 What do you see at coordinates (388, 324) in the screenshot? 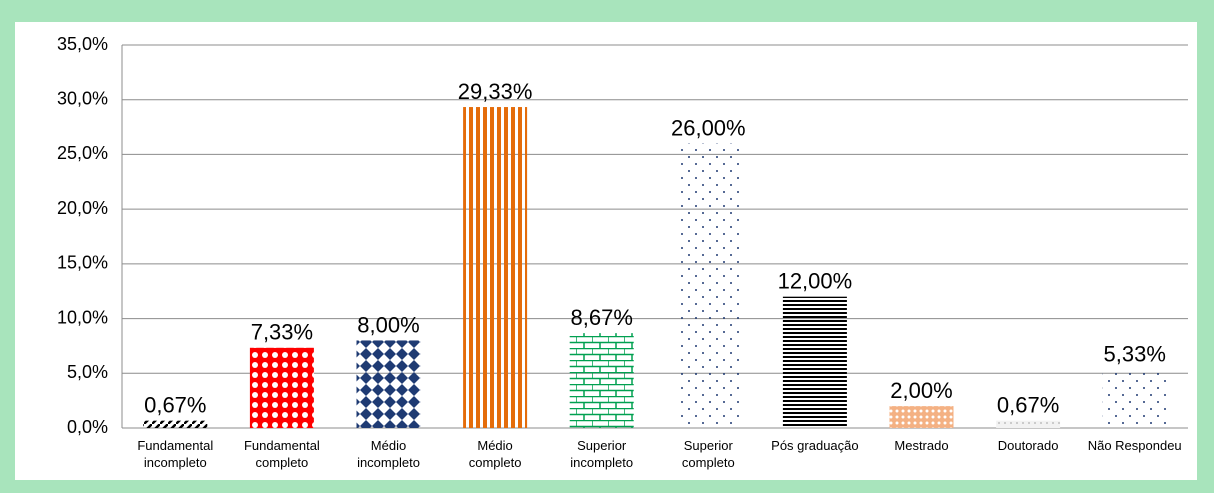
I see `value-label: 8,00%` at bounding box center [388, 324].